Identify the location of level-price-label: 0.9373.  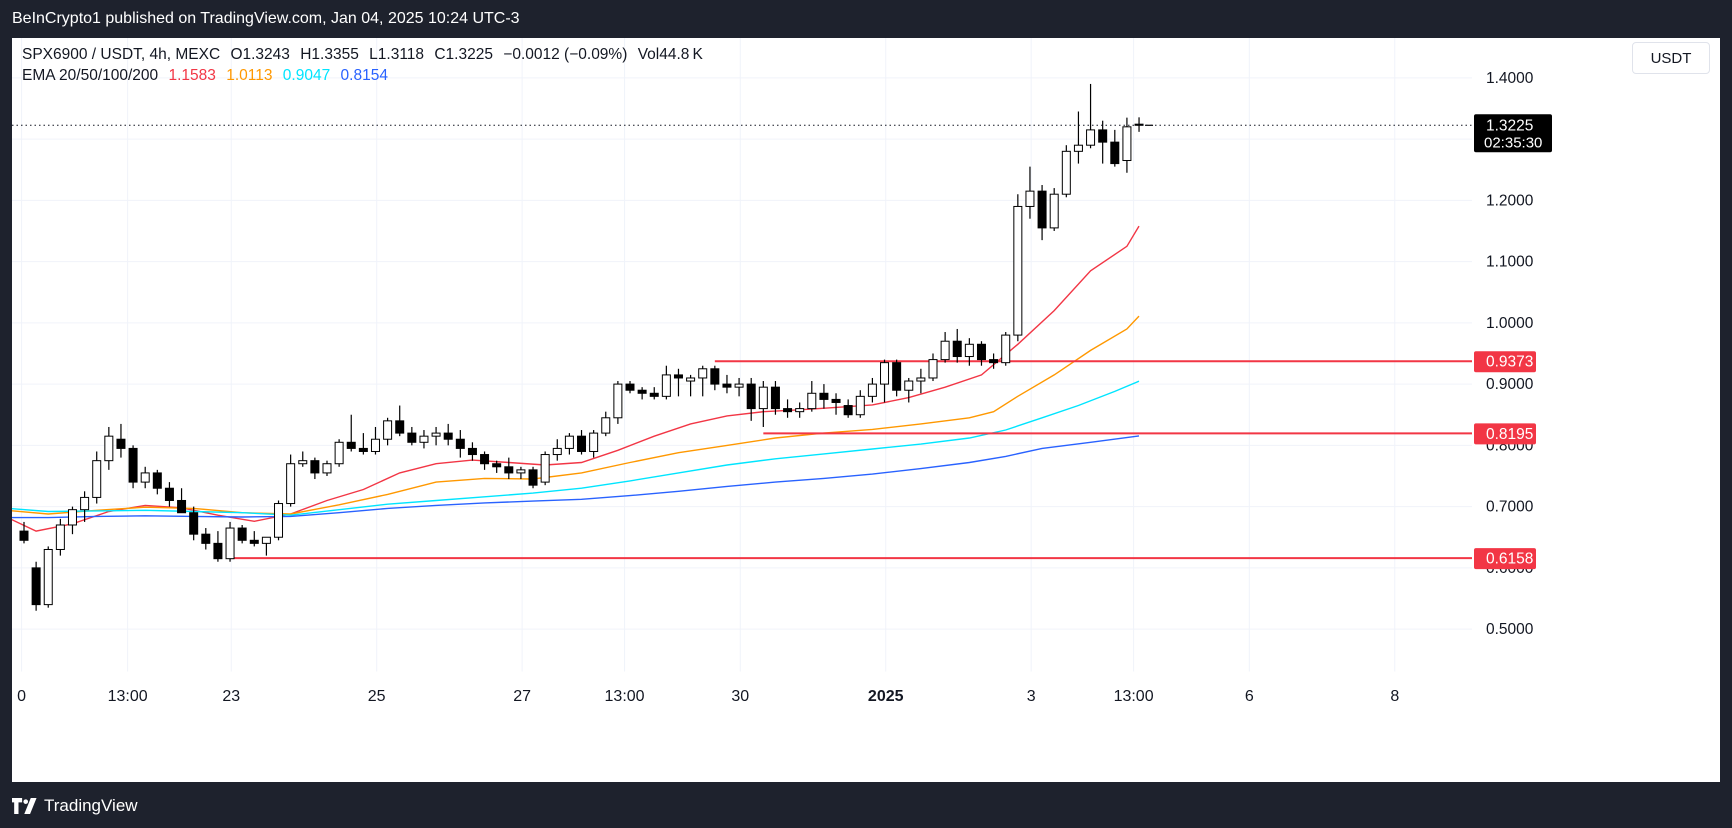
(1509, 362).